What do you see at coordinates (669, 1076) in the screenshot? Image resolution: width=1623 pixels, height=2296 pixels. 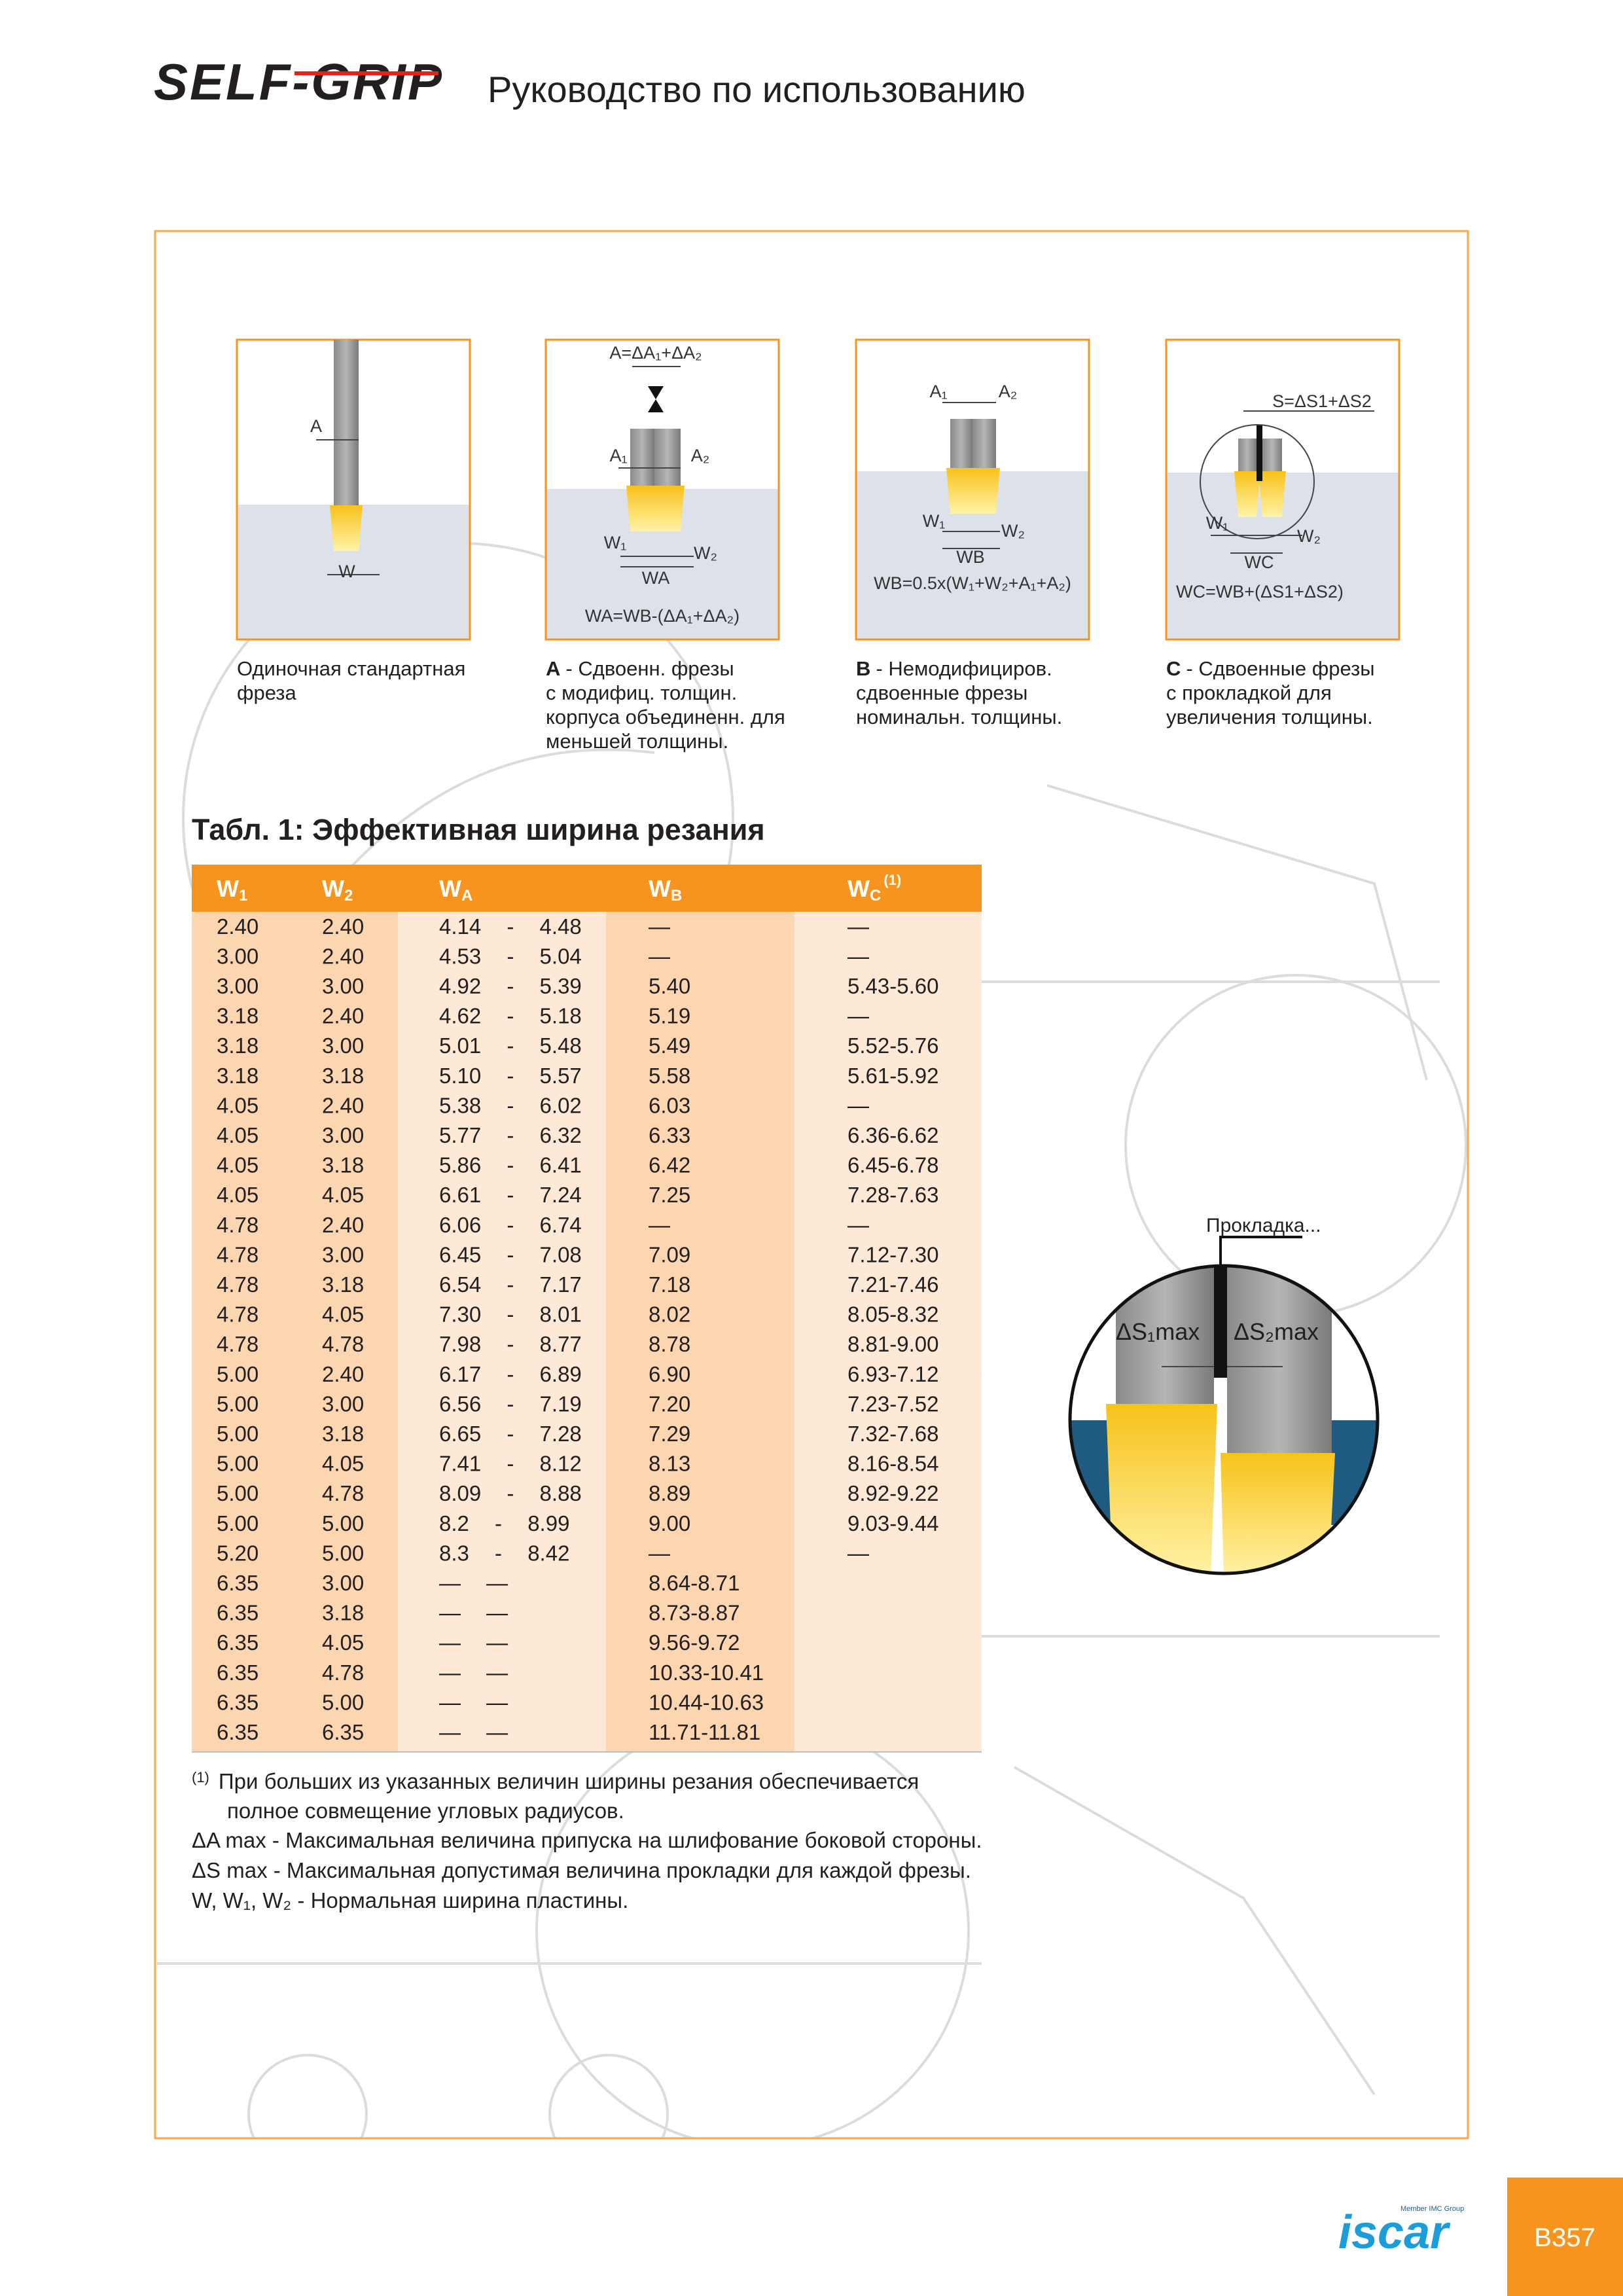 I see `table-cell: 5.58` at bounding box center [669, 1076].